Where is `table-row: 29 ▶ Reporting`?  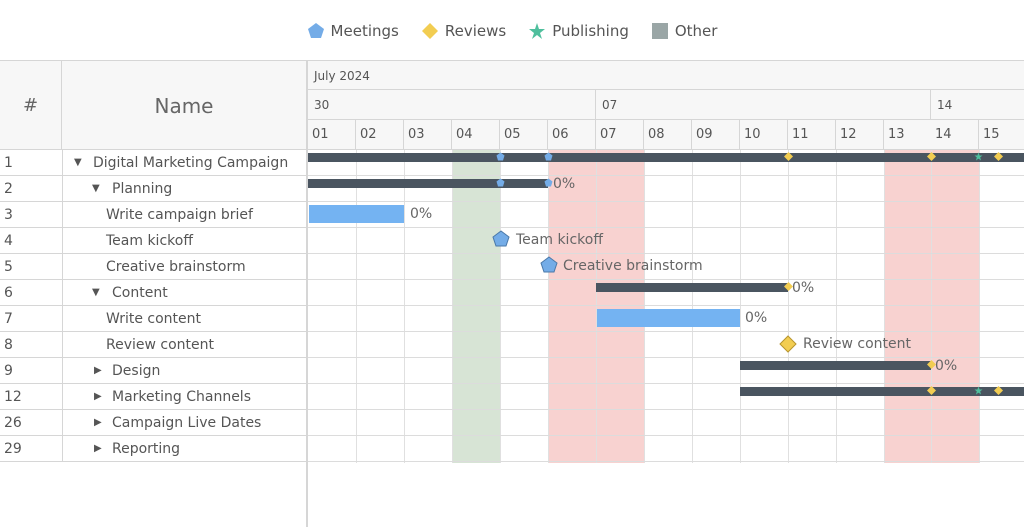
table-row: 29 ▶ Reporting is located at coordinates (153, 449).